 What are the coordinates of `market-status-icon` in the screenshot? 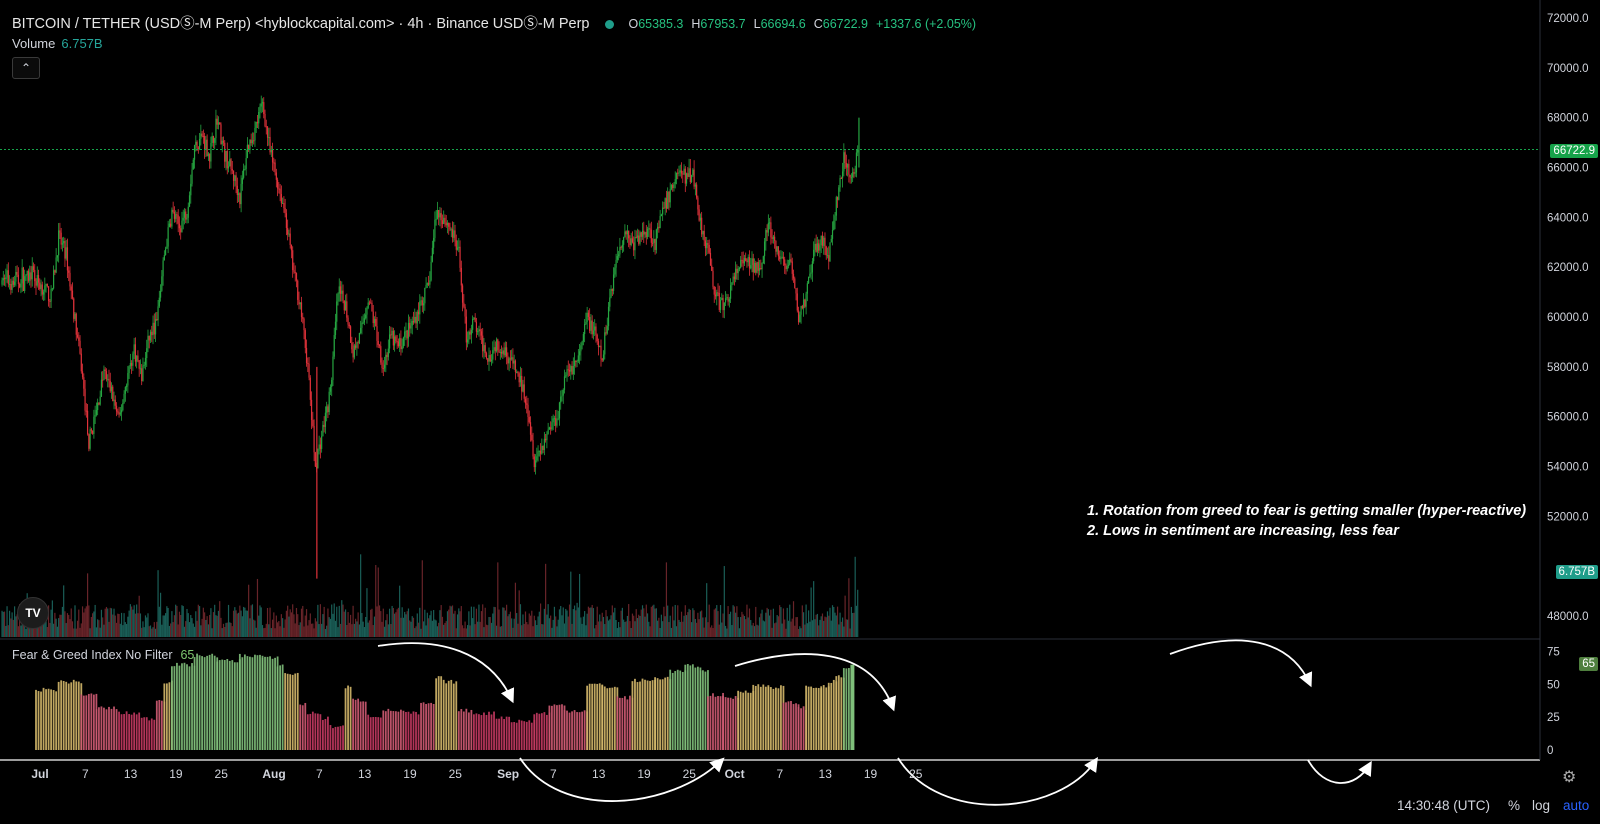 It's located at (610, 24).